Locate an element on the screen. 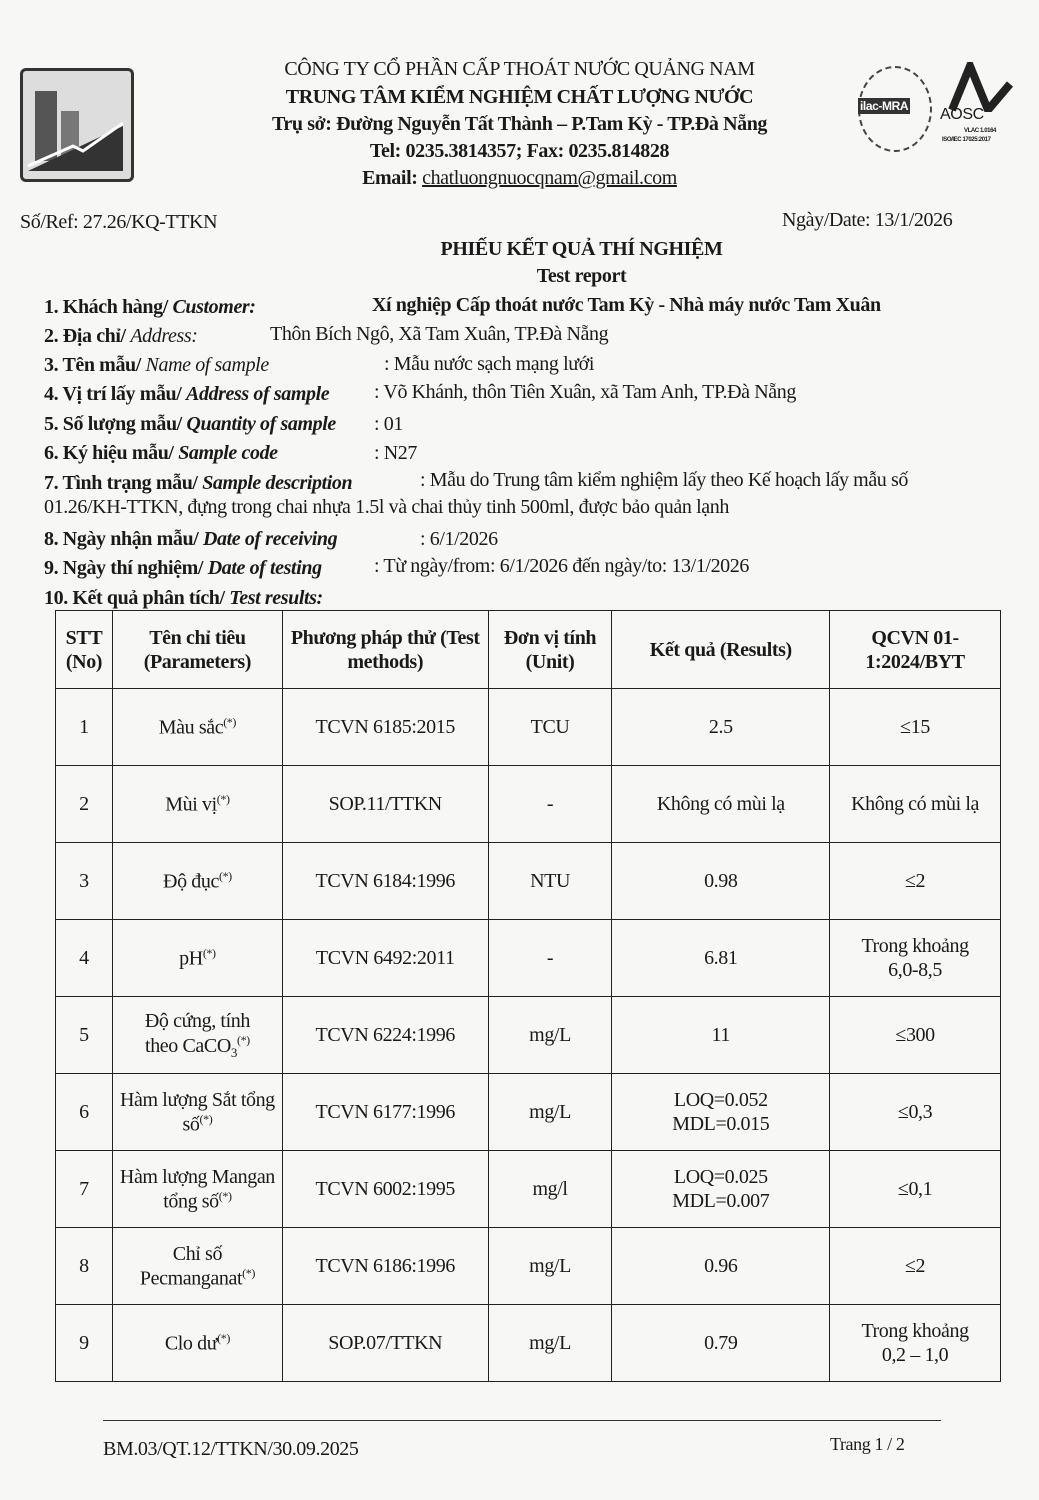 Image resolution: width=1039 pixels, height=1500 pixels. header-test-methods: Phương pháp thử (Test methods) is located at coordinates (385, 649).